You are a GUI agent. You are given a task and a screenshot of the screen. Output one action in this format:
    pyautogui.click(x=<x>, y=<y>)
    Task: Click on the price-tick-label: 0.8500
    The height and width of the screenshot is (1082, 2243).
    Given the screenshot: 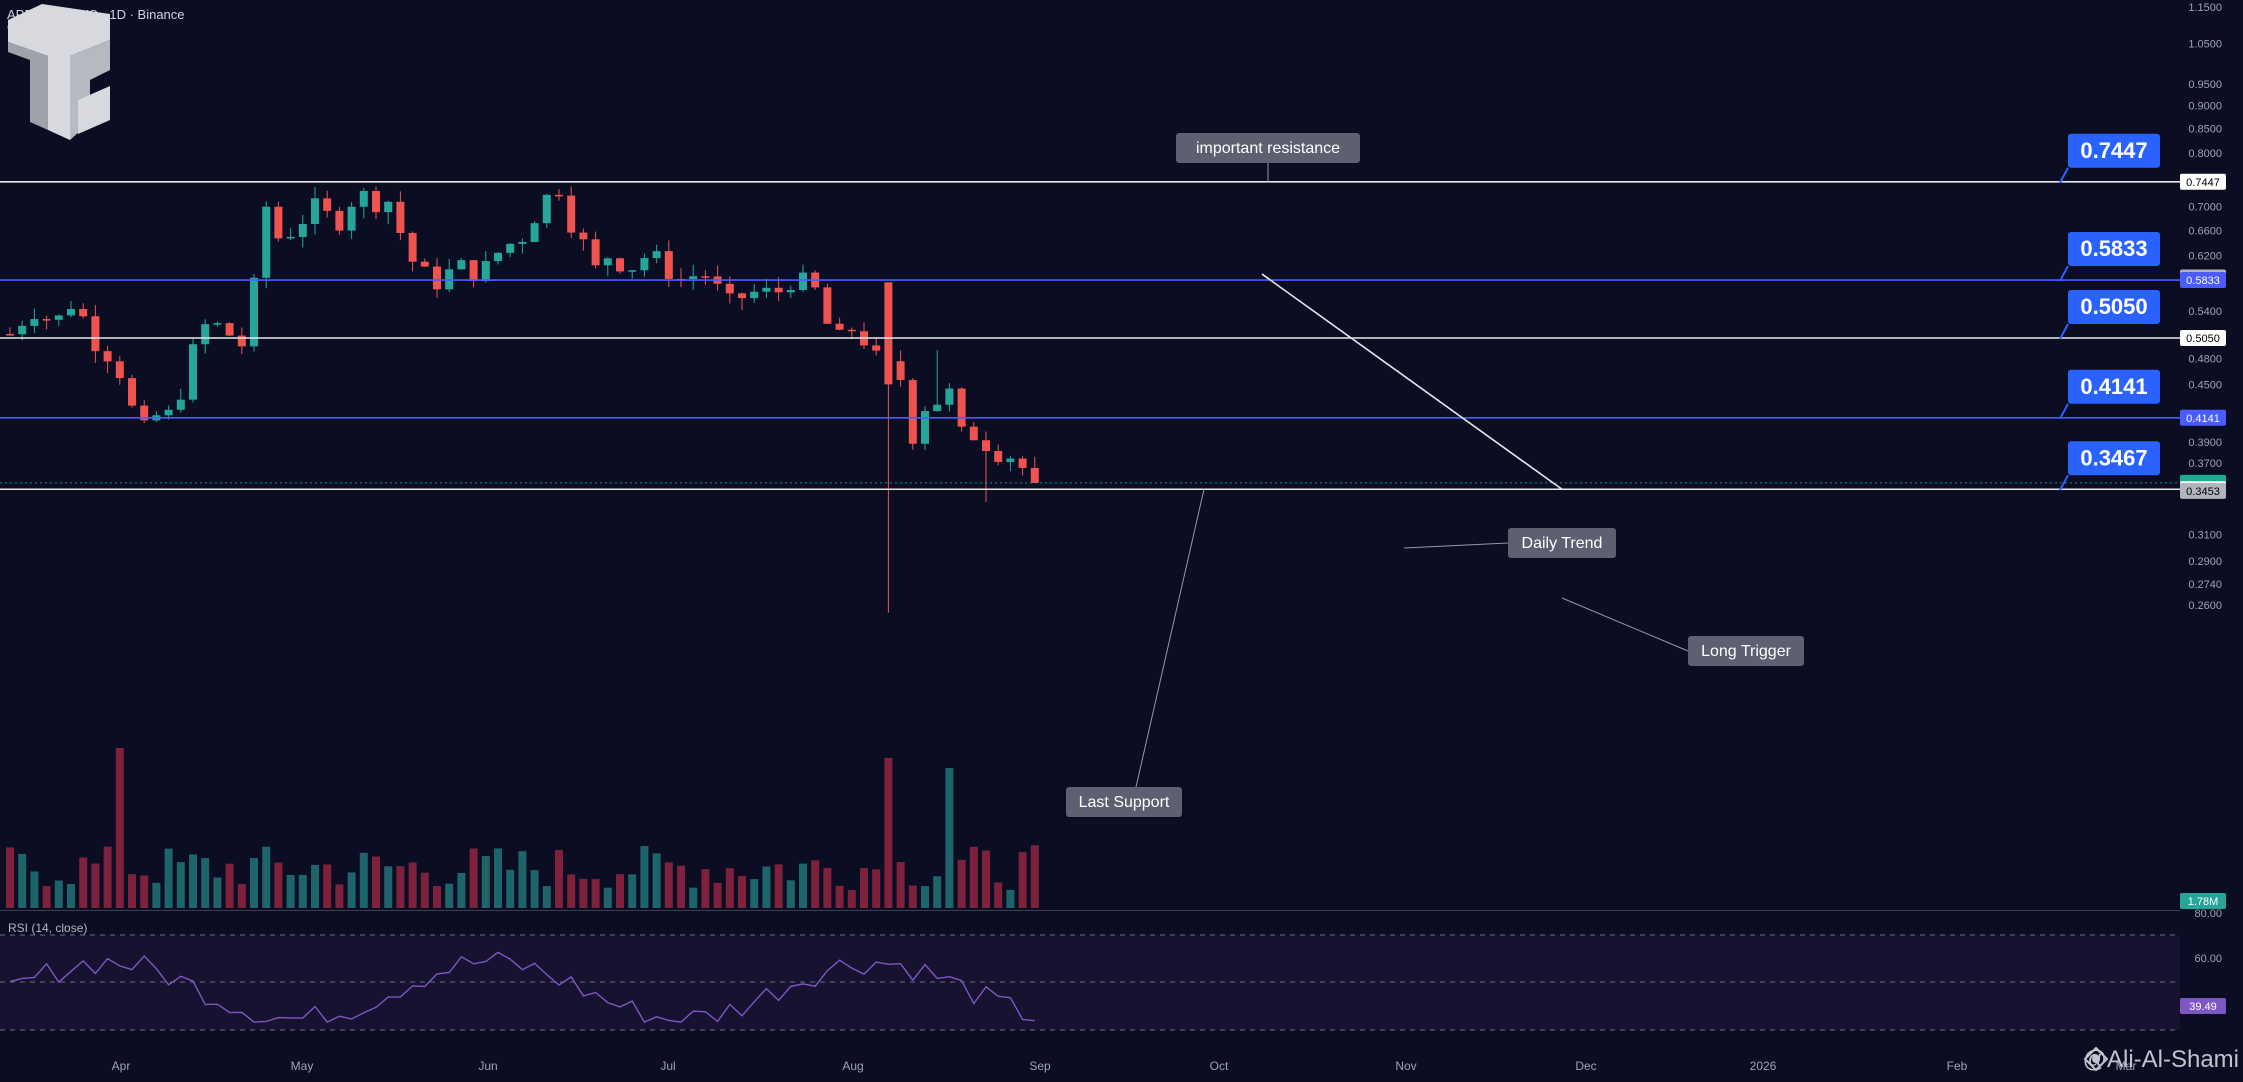 What is the action you would take?
    pyautogui.click(x=2205, y=130)
    